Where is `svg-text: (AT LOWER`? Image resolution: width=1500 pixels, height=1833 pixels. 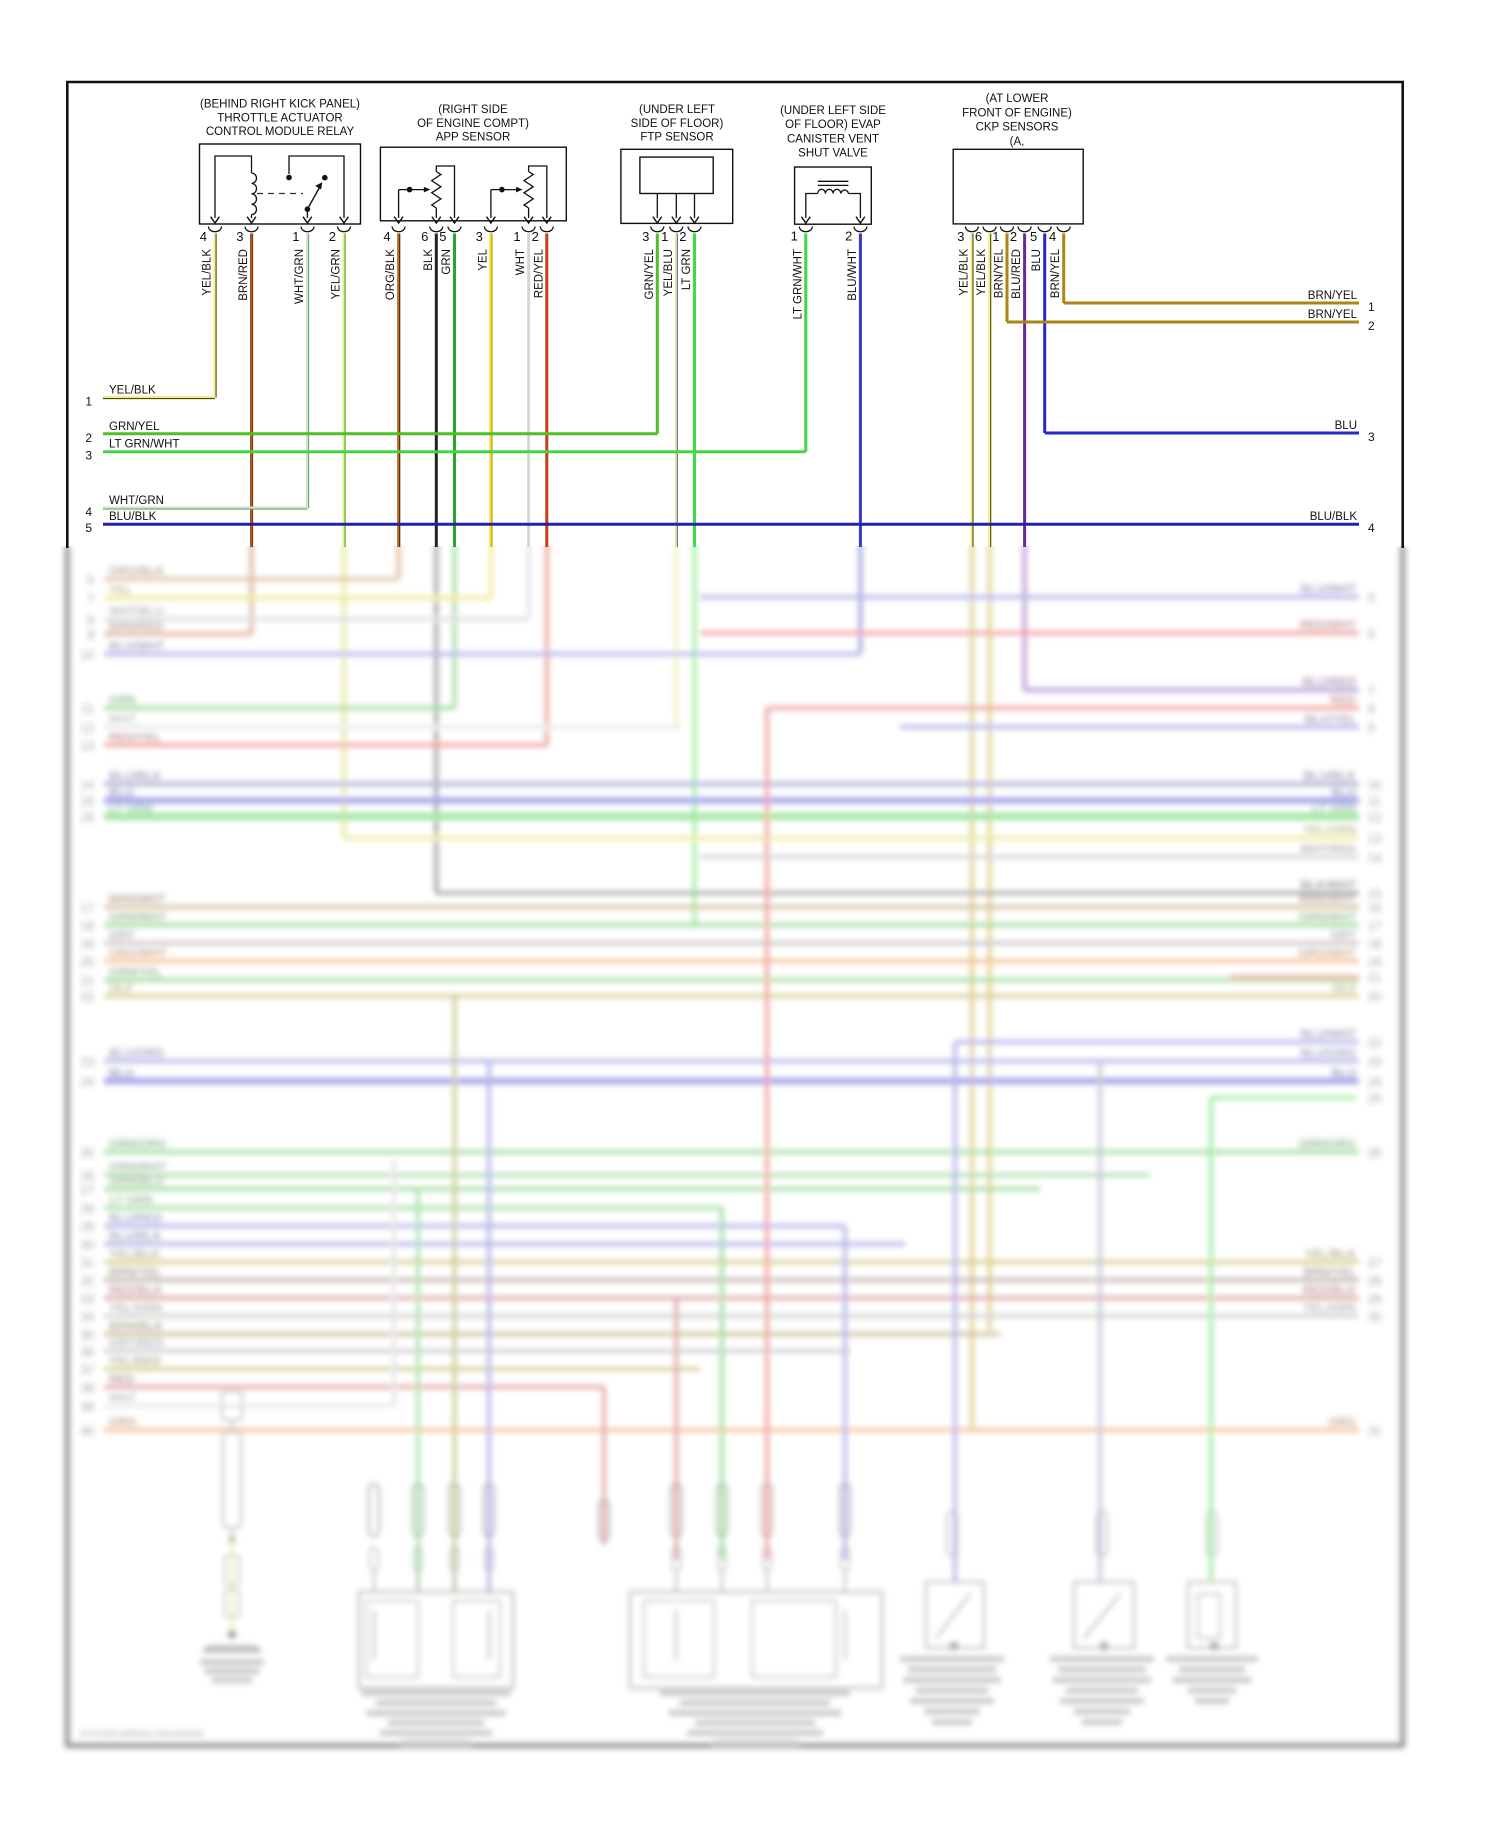
svg-text: (AT LOWER is located at coordinates (1017, 99).